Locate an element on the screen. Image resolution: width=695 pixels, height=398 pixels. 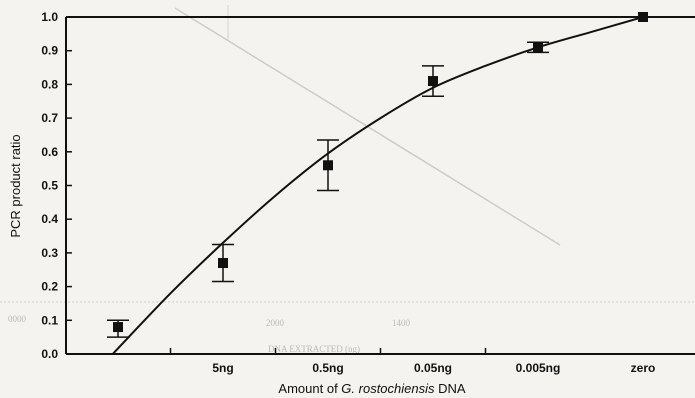
y-tick-label: 0.3 is located at coordinates (49, 253).